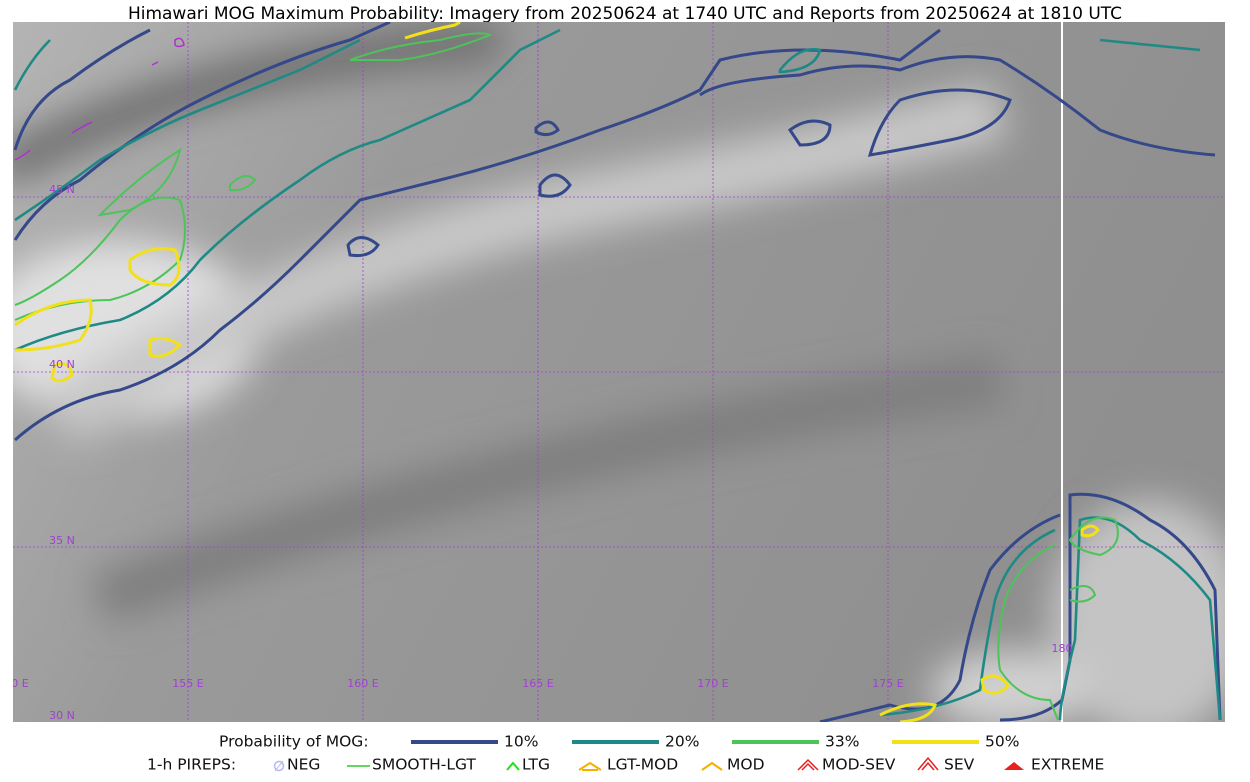  Describe the element at coordinates (14, 683) in the screenshot. I see `lon-label: 150 E` at that location.